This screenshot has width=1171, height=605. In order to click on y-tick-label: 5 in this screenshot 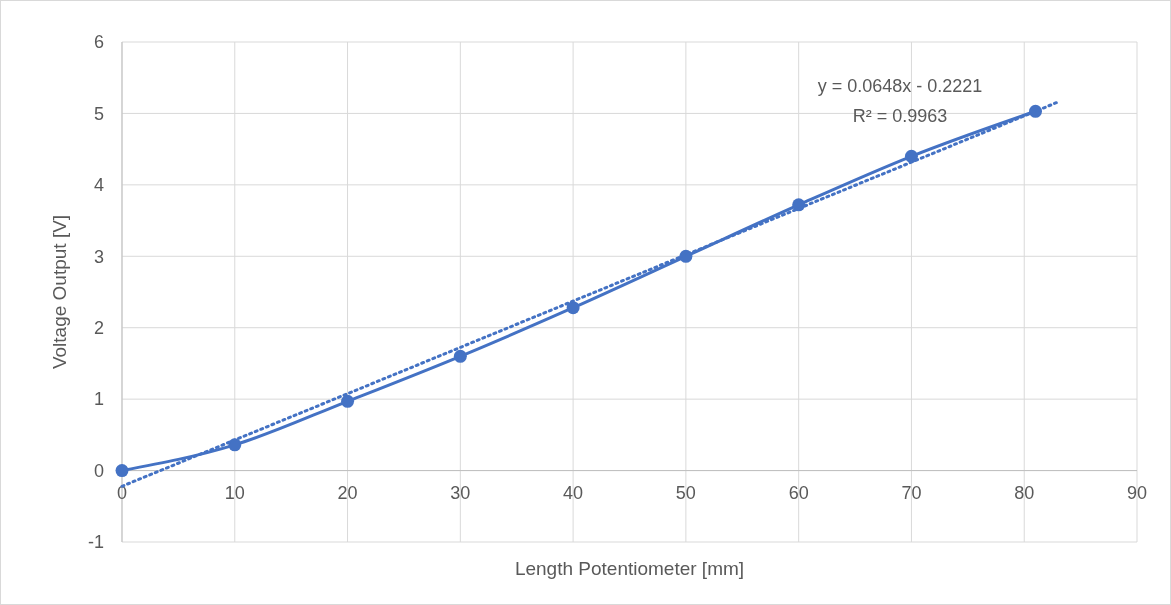, I will do `click(98, 113)`.